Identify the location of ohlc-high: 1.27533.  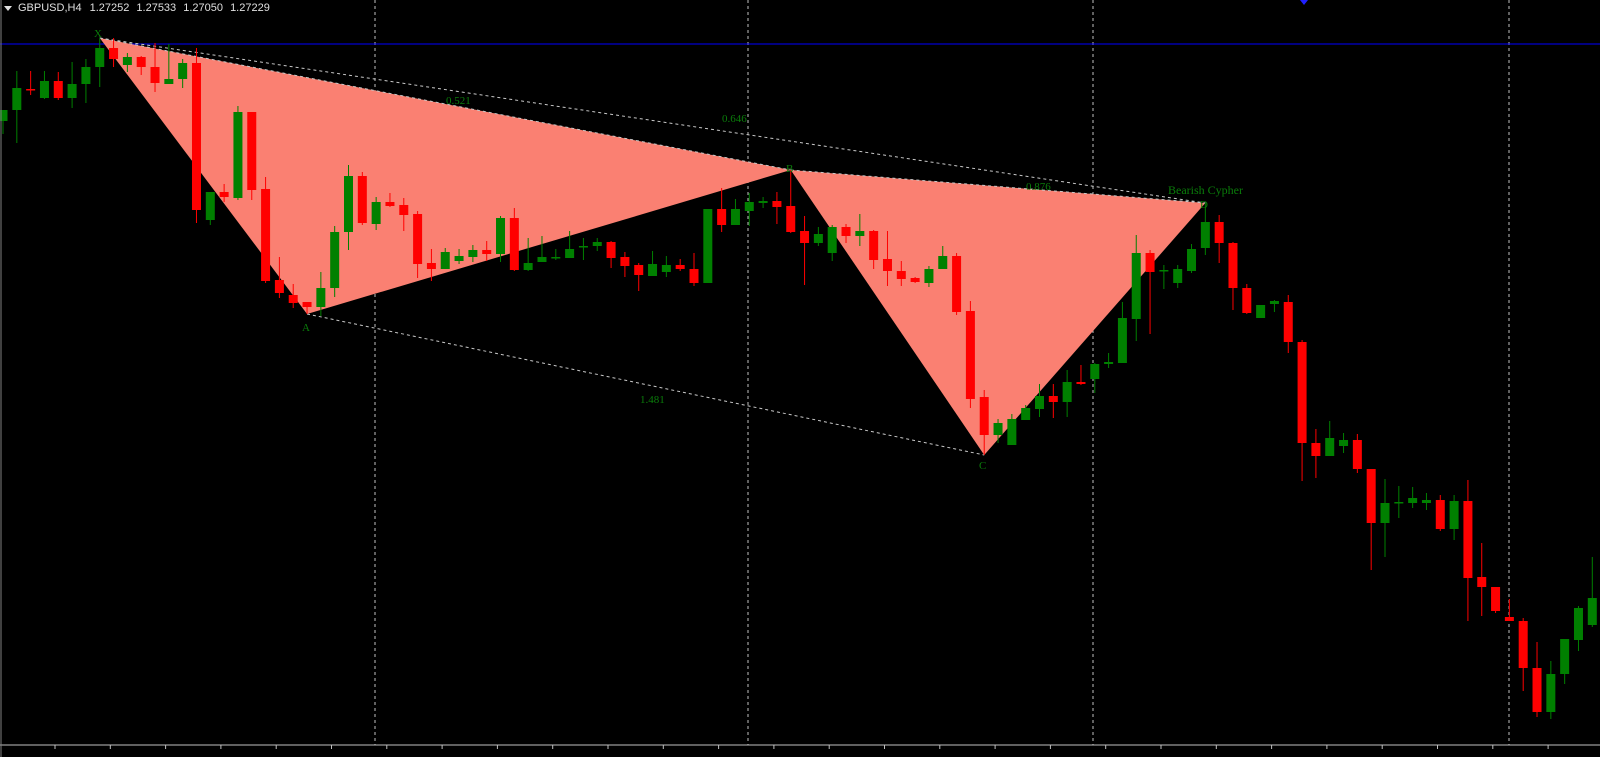
(156, 8).